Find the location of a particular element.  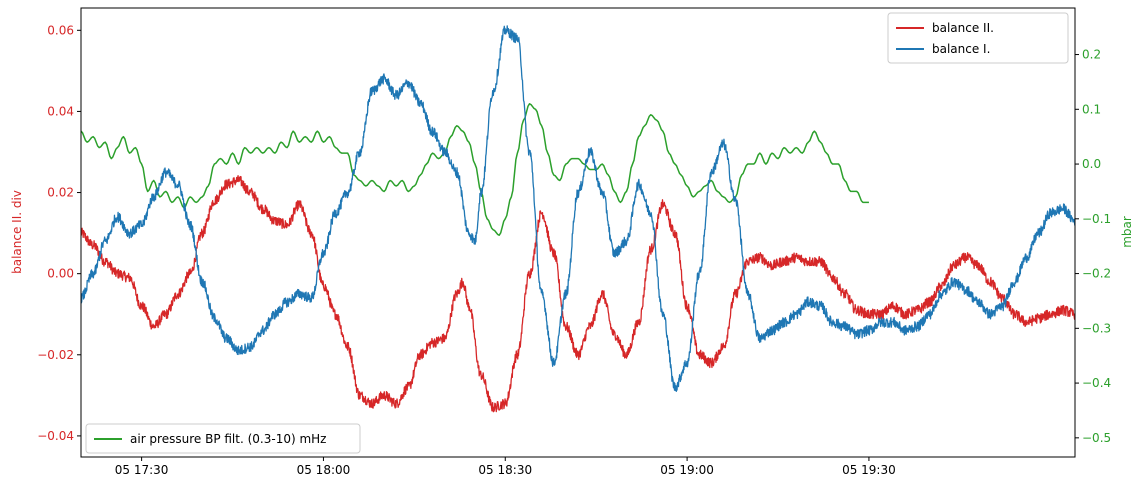

y-right-tick-label: 0.2 is located at coordinates (1091, 55).